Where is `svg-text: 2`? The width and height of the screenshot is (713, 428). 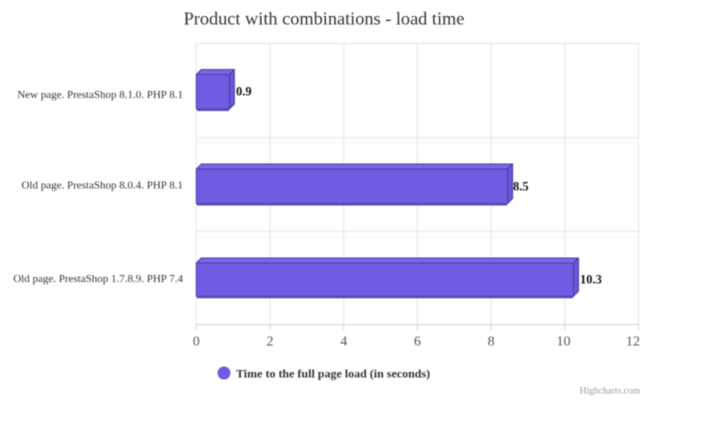 svg-text: 2 is located at coordinates (270, 342).